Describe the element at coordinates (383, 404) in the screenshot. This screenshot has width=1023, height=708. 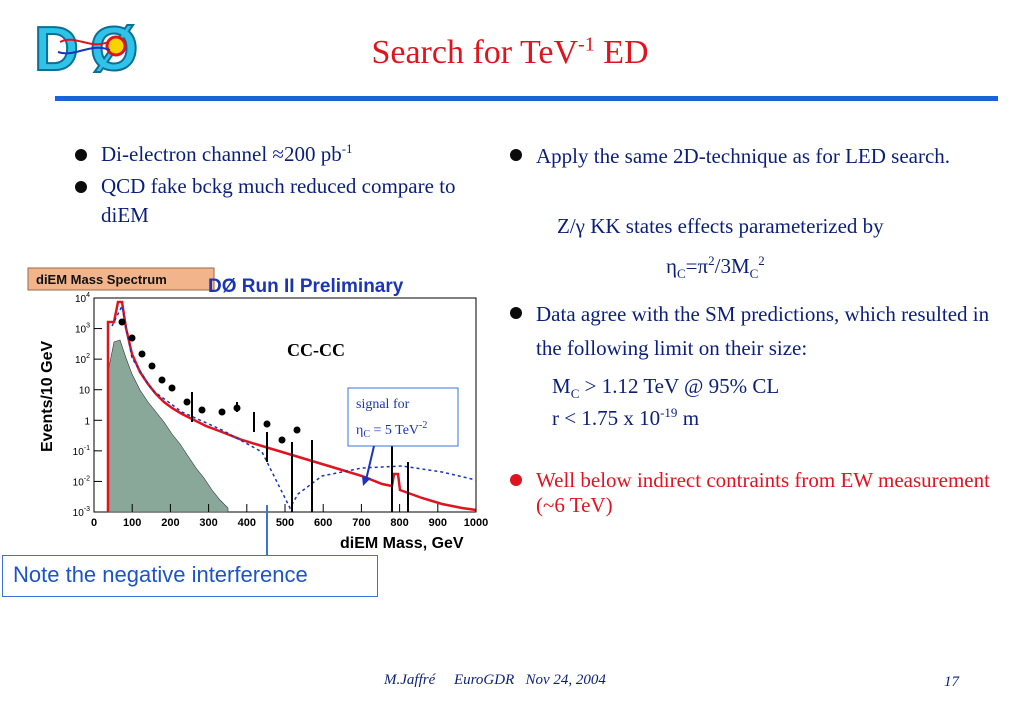
I see `signal-label-line1: signal for` at that location.